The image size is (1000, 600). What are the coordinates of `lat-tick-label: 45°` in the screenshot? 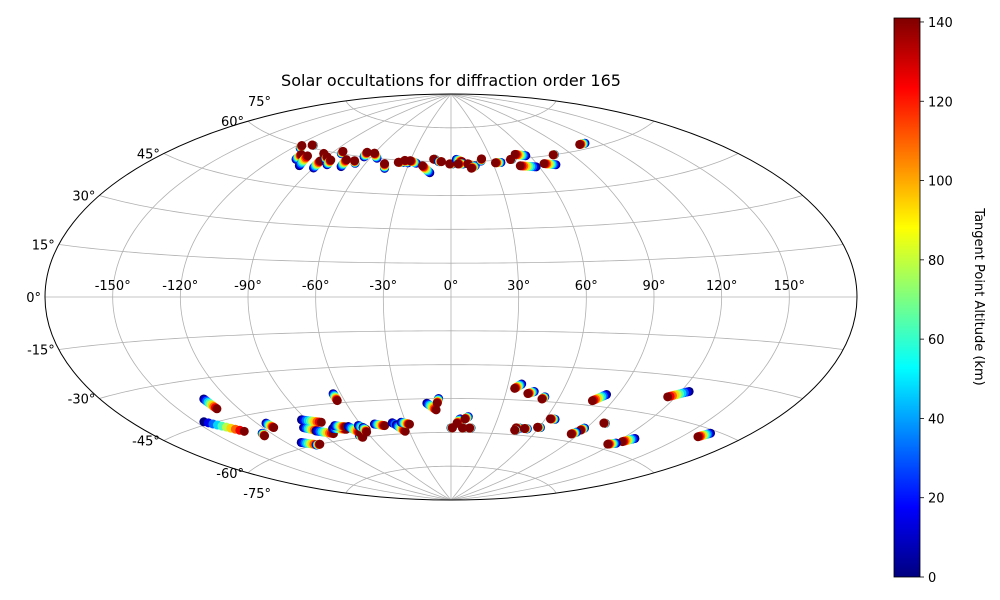 It's located at (148, 155).